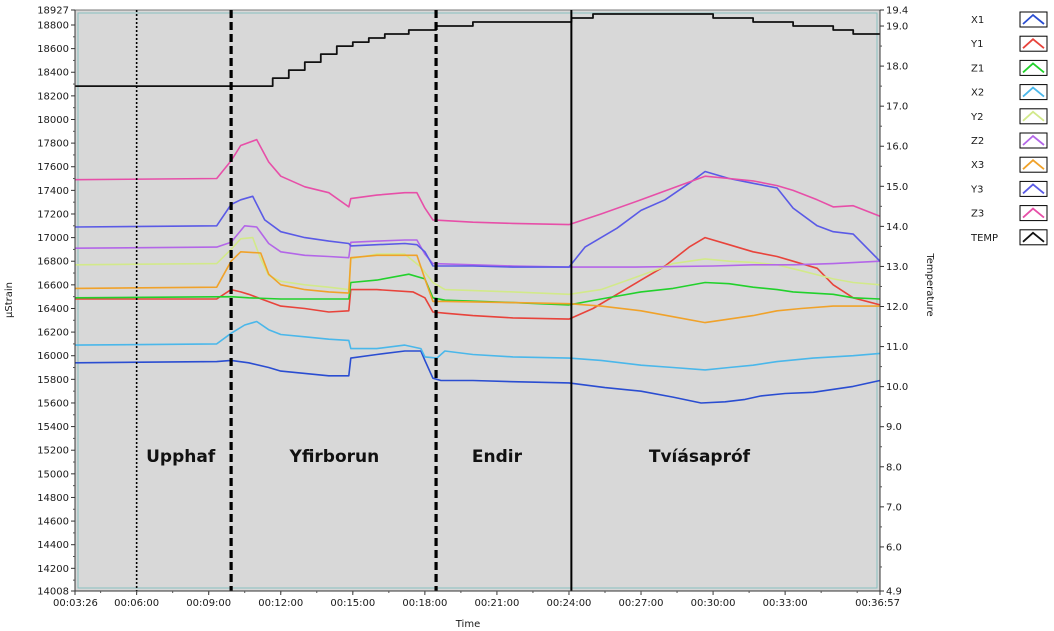 The image size is (1054, 631). I want to click on y-tick-label: 16000, so click(53, 356).